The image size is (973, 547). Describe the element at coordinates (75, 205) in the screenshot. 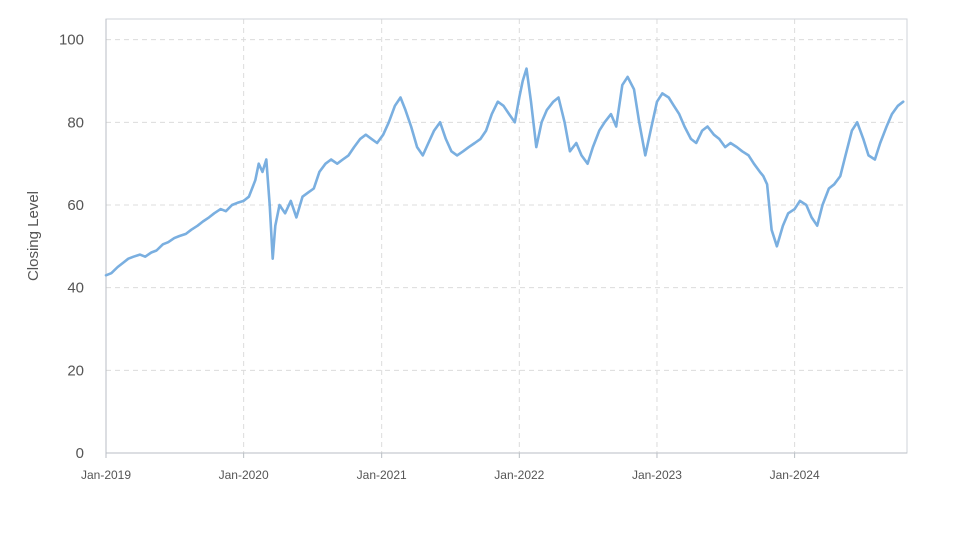

I see `y-tick-label: 60` at that location.